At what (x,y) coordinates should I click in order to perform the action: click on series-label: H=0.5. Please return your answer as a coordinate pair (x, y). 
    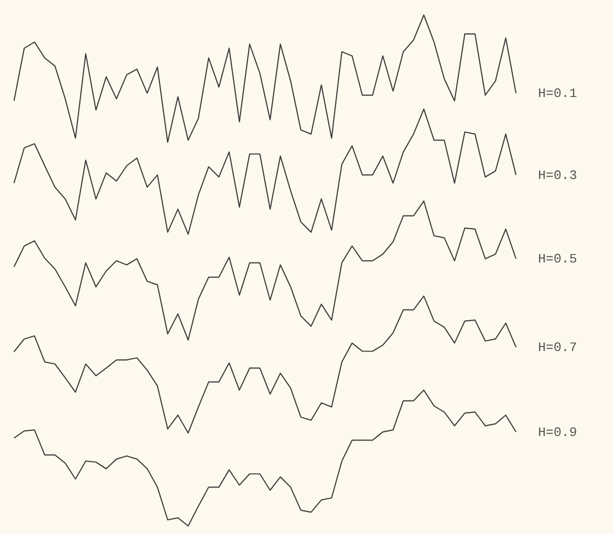
    Looking at the image, I should click on (558, 259).